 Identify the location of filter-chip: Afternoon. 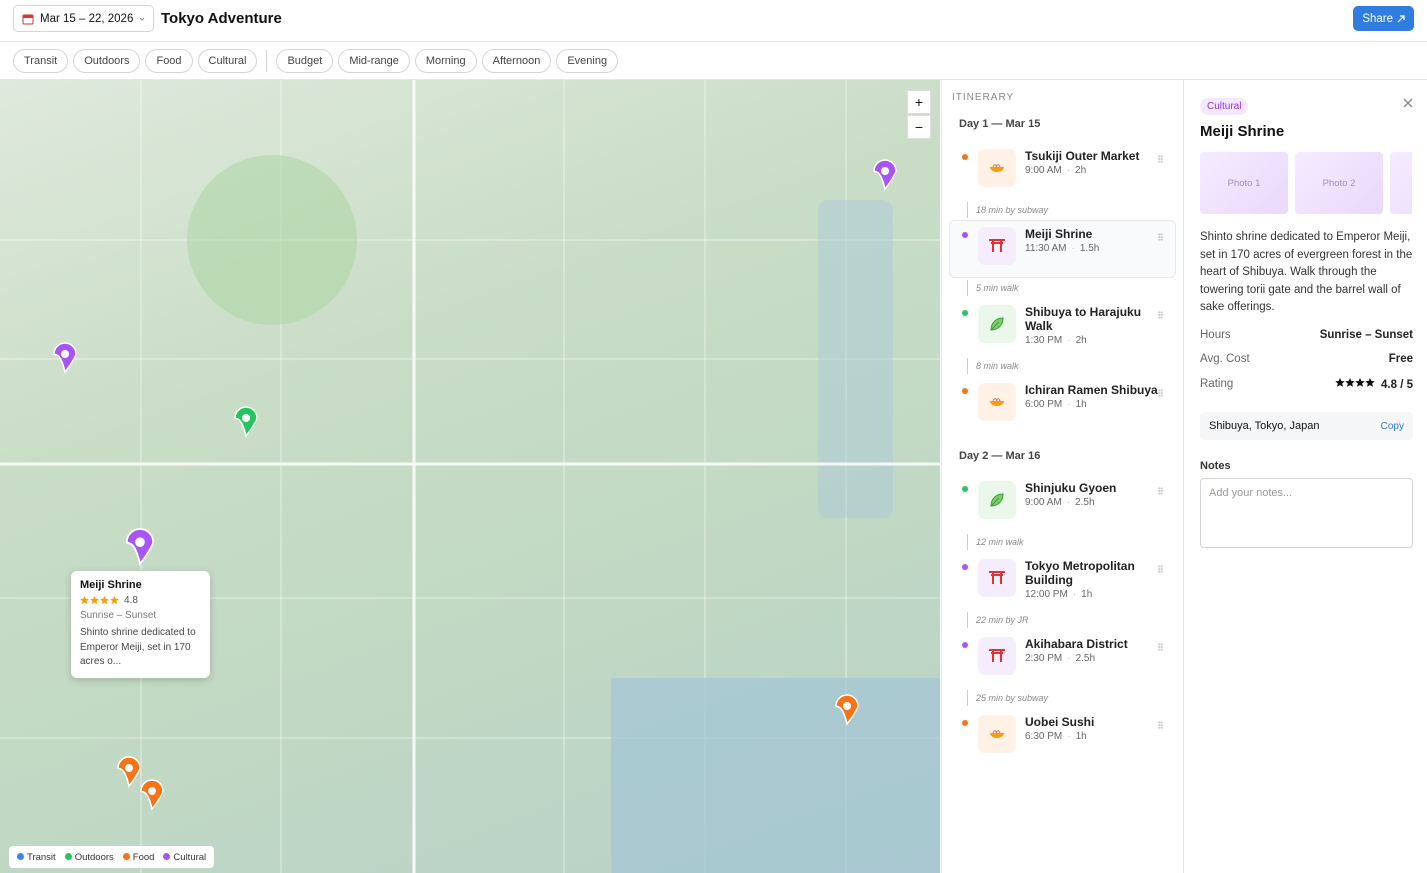
(516, 60).